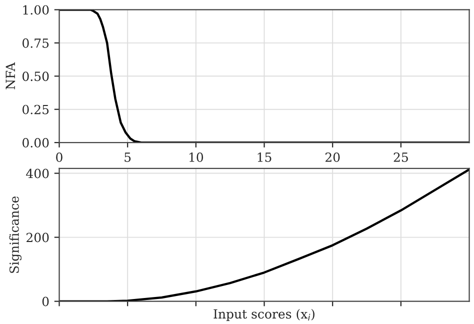 The image size is (474, 324). Describe the element at coordinates (35, 109) in the screenshot. I see `y-tick-label: 0.25` at that location.